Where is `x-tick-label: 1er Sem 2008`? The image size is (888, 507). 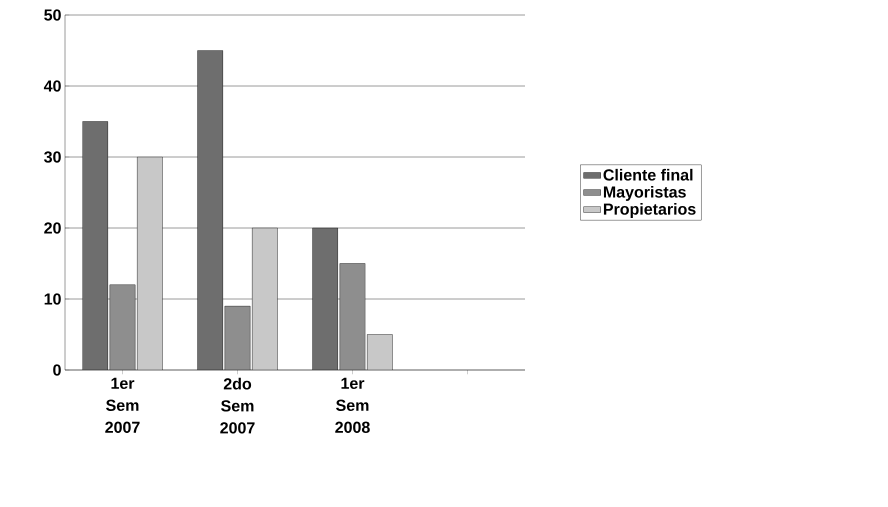 x-tick-label: 1er Sem 2008 is located at coordinates (352, 405).